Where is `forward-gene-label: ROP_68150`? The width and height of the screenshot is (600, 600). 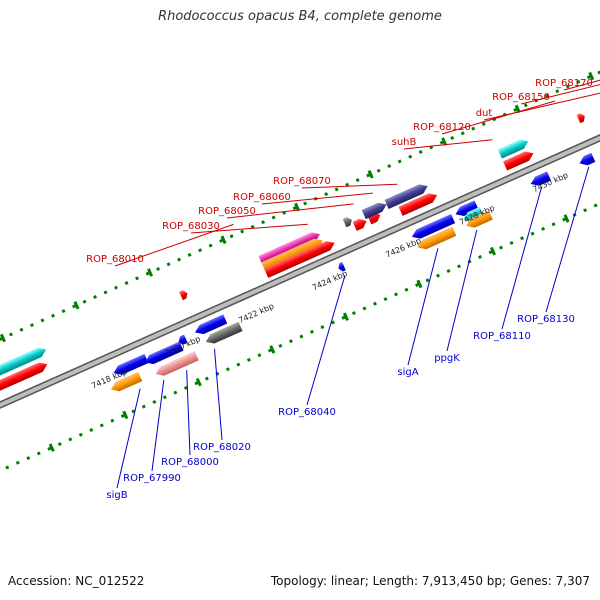 forward-gene-label: ROP_68150 is located at coordinates (521, 97).